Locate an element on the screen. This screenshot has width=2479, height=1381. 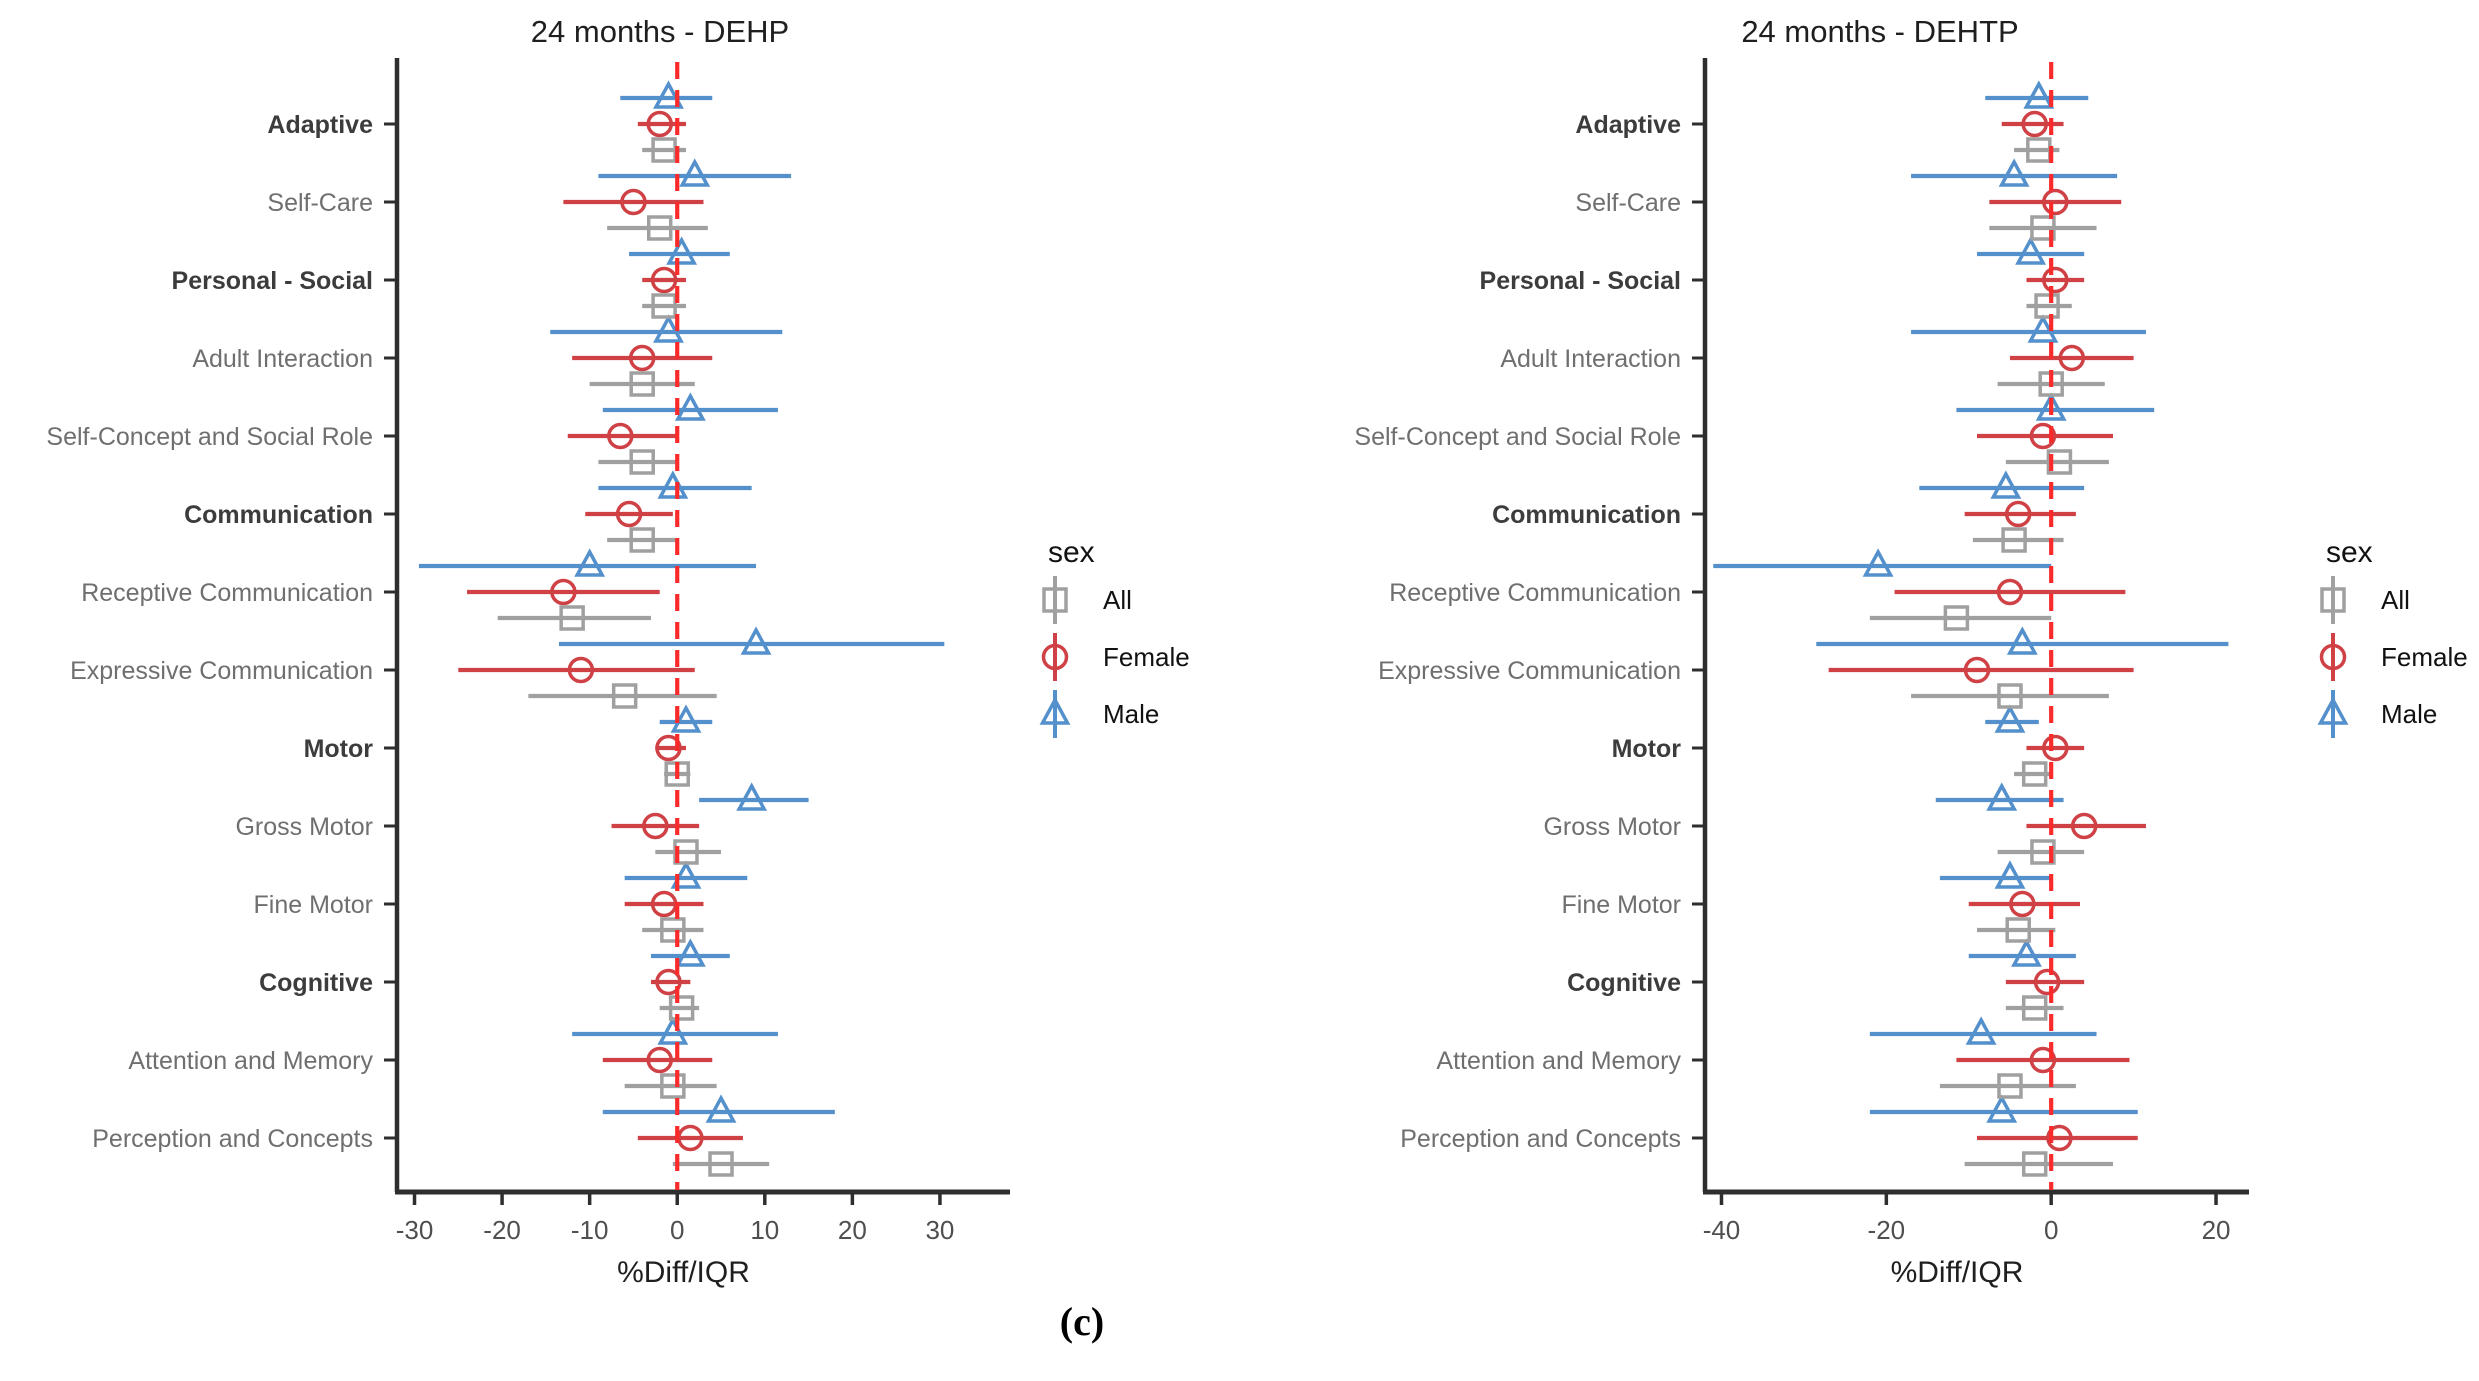
category-label: Adaptive is located at coordinates (320, 125).